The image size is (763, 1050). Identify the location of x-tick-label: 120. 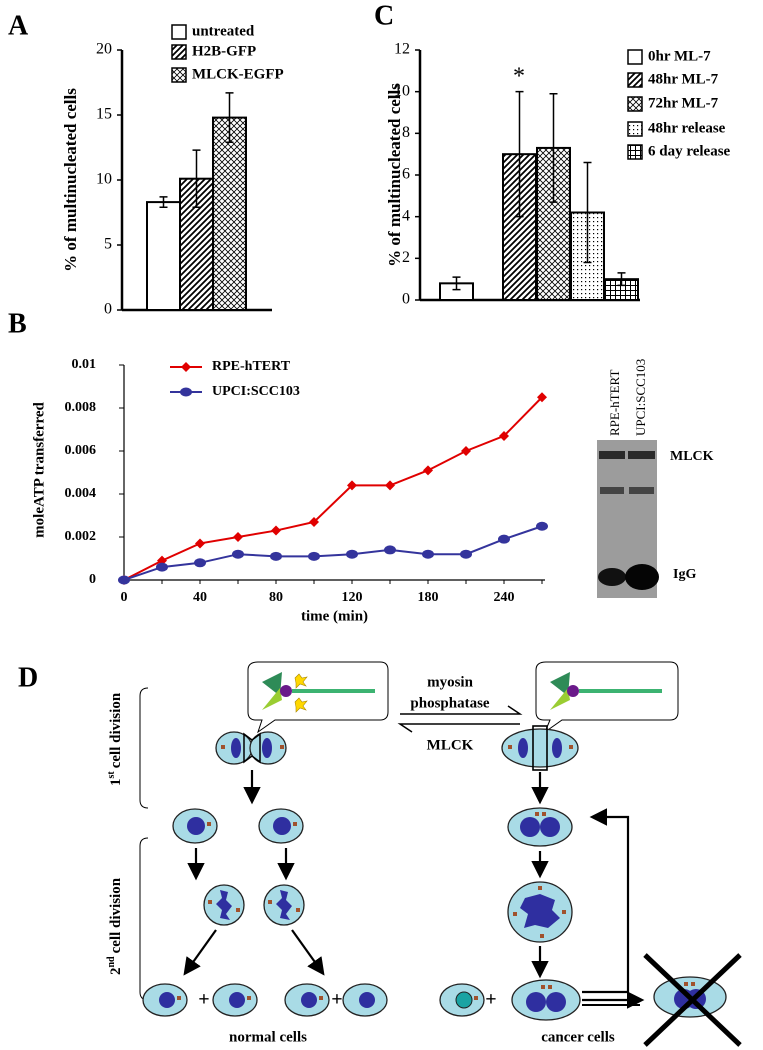
(352, 597).